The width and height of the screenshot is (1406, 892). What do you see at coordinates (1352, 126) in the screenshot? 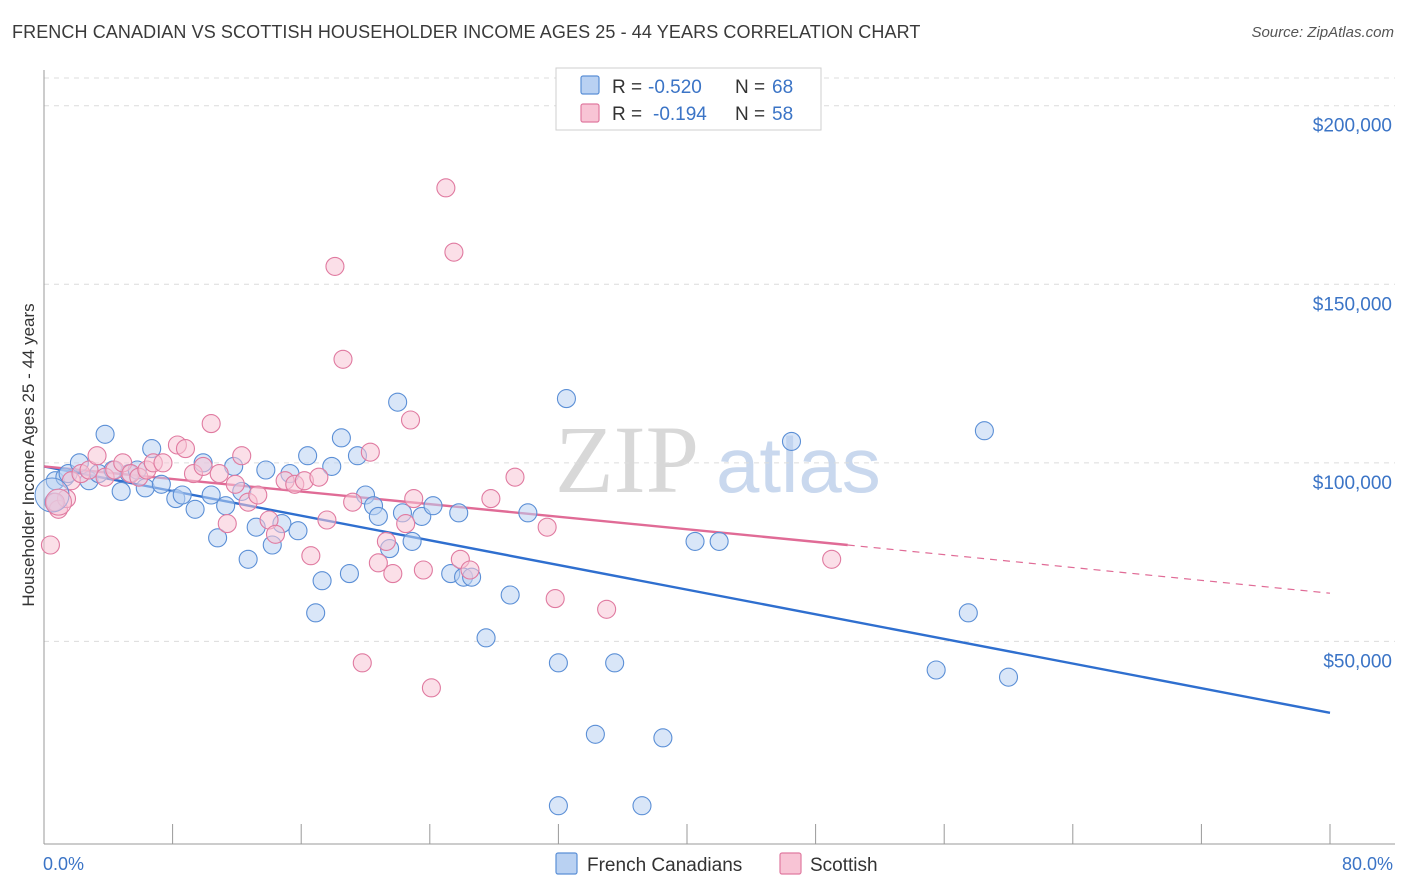
I see `y-tick-label: $200,000` at bounding box center [1352, 126].